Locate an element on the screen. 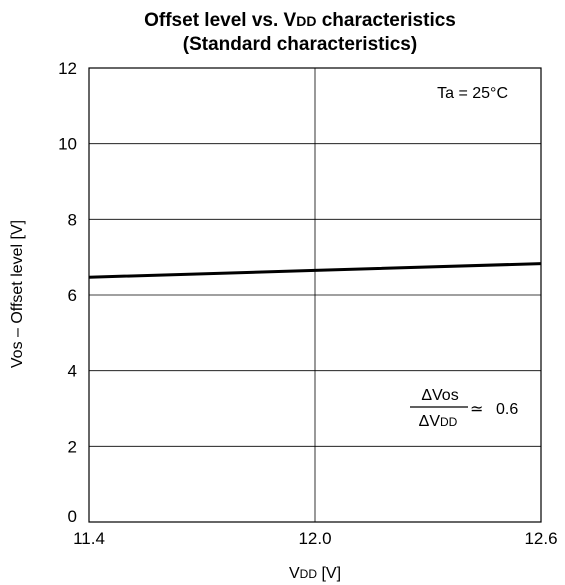  y-tick-label-2: 4 is located at coordinates (72, 371).